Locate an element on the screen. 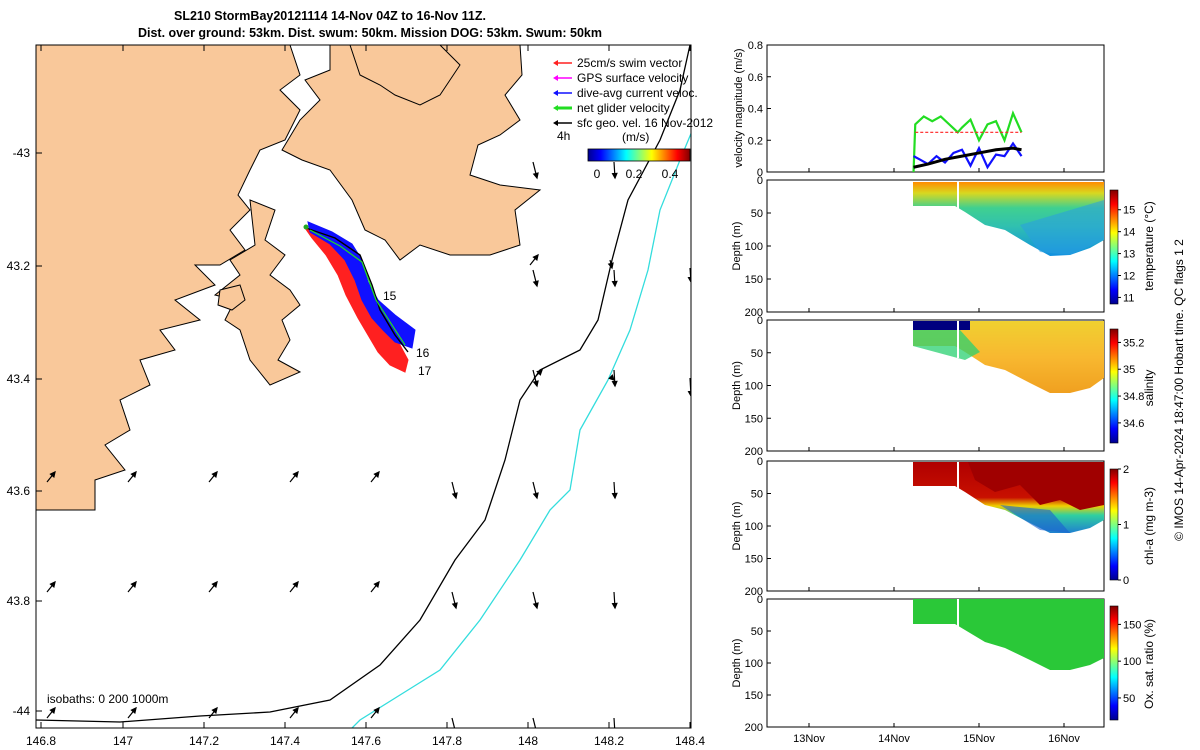 This screenshot has width=1200, height=750. glider-track-net is located at coordinates (357, 290).